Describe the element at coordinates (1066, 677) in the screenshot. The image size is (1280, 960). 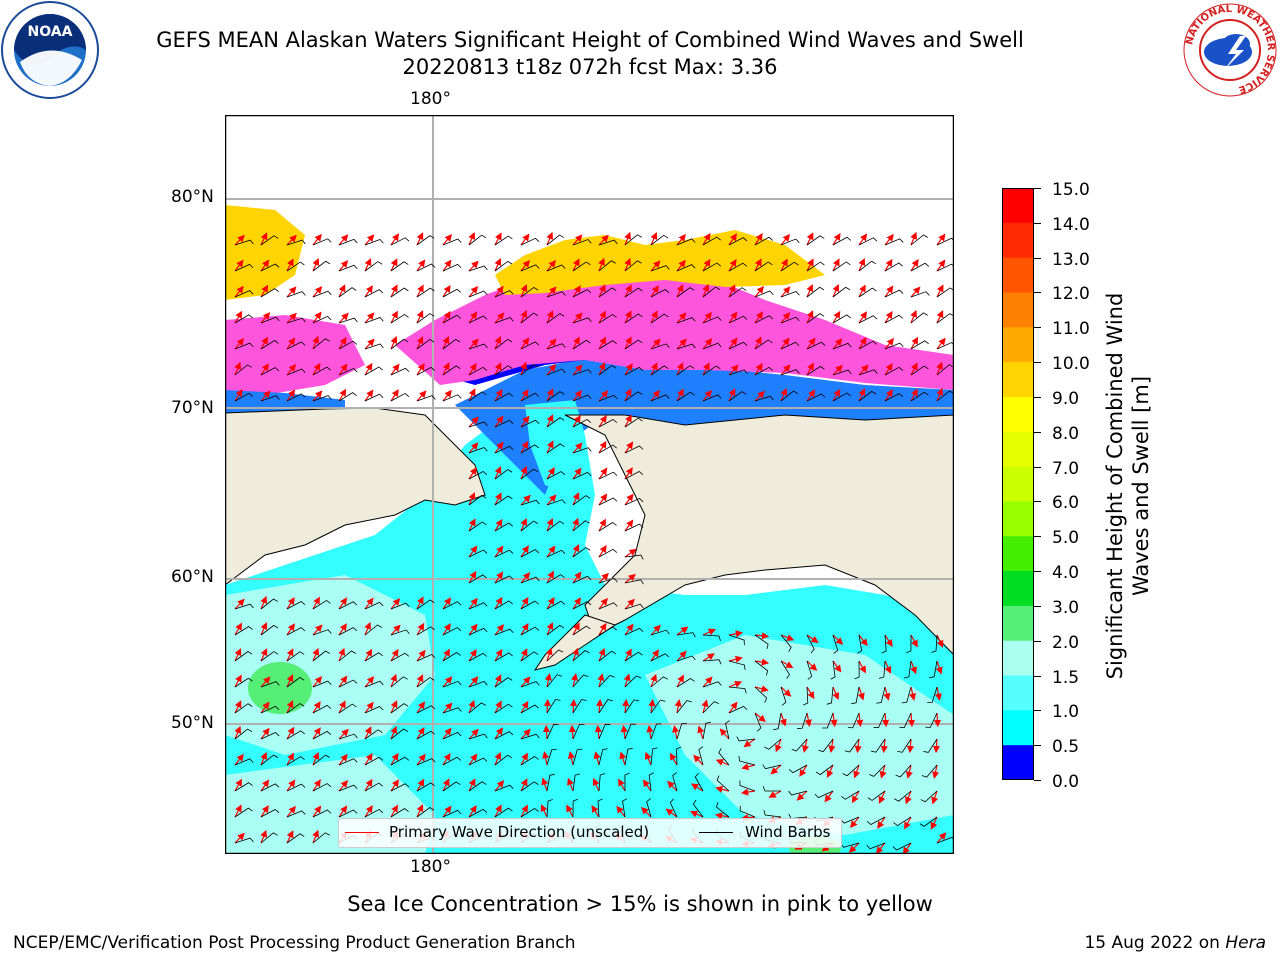
I see `colorbar-tick: 1.5` at that location.